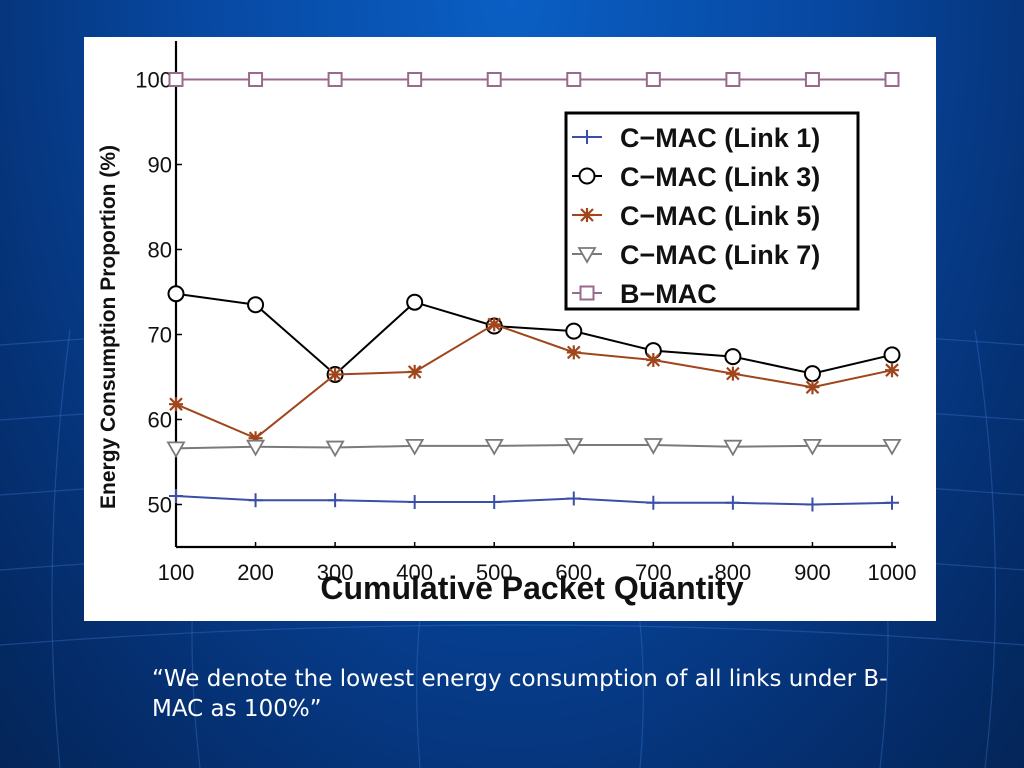 The image size is (1024, 768). Describe the element at coordinates (160, 165) in the screenshot. I see `y-tick-label: 90` at that location.